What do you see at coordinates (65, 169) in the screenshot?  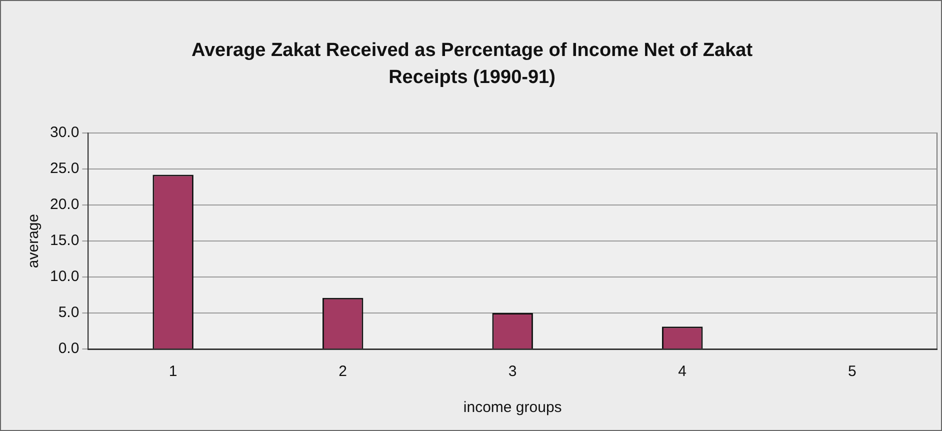 I see `y-tick-label: 25.0` at bounding box center [65, 169].